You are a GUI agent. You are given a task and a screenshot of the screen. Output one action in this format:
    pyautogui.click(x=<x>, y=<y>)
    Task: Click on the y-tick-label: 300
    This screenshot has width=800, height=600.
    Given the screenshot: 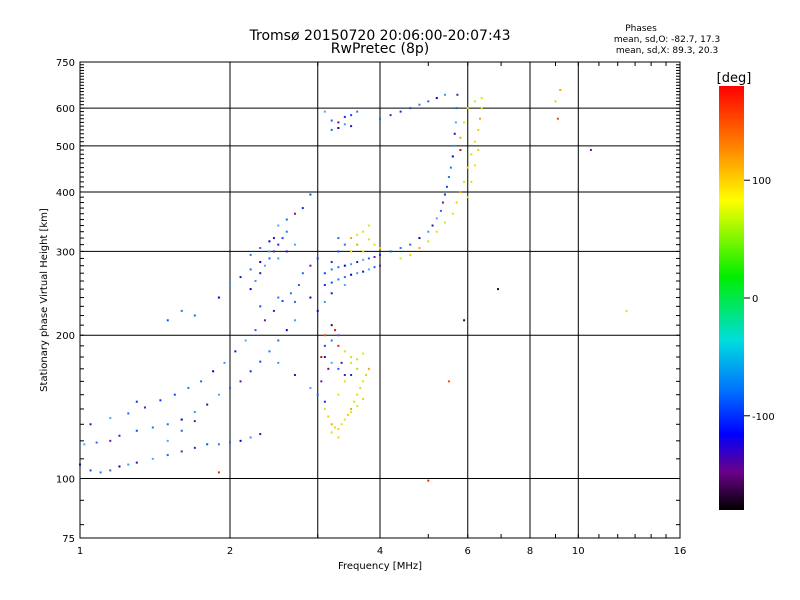 What is the action you would take?
    pyautogui.click(x=65, y=252)
    